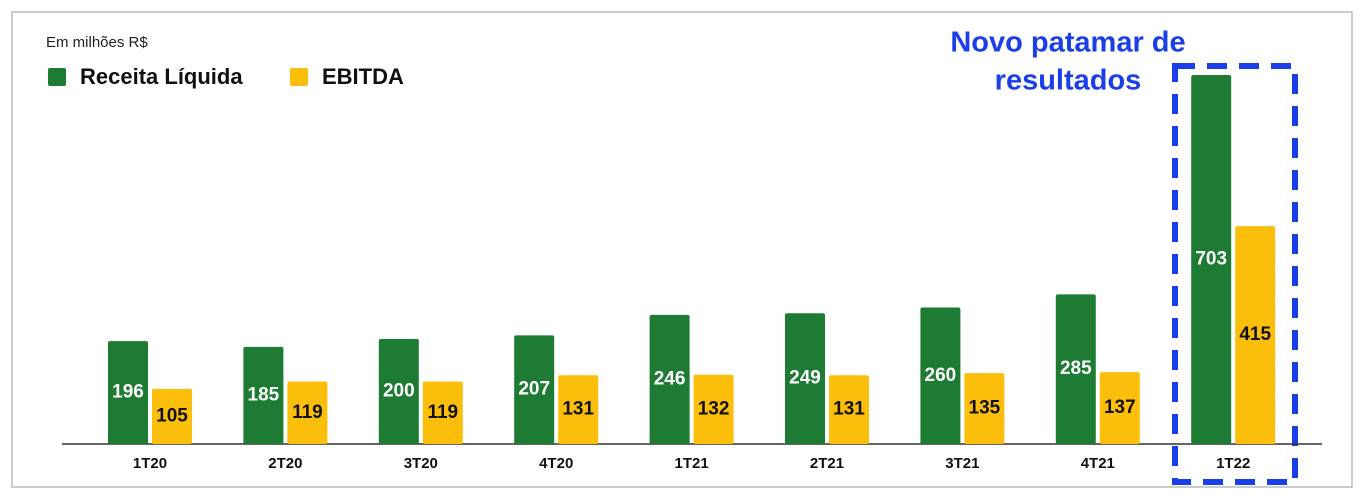  Describe the element at coordinates (691, 463) in the screenshot. I see `x-tick-label: 1T21` at that location.